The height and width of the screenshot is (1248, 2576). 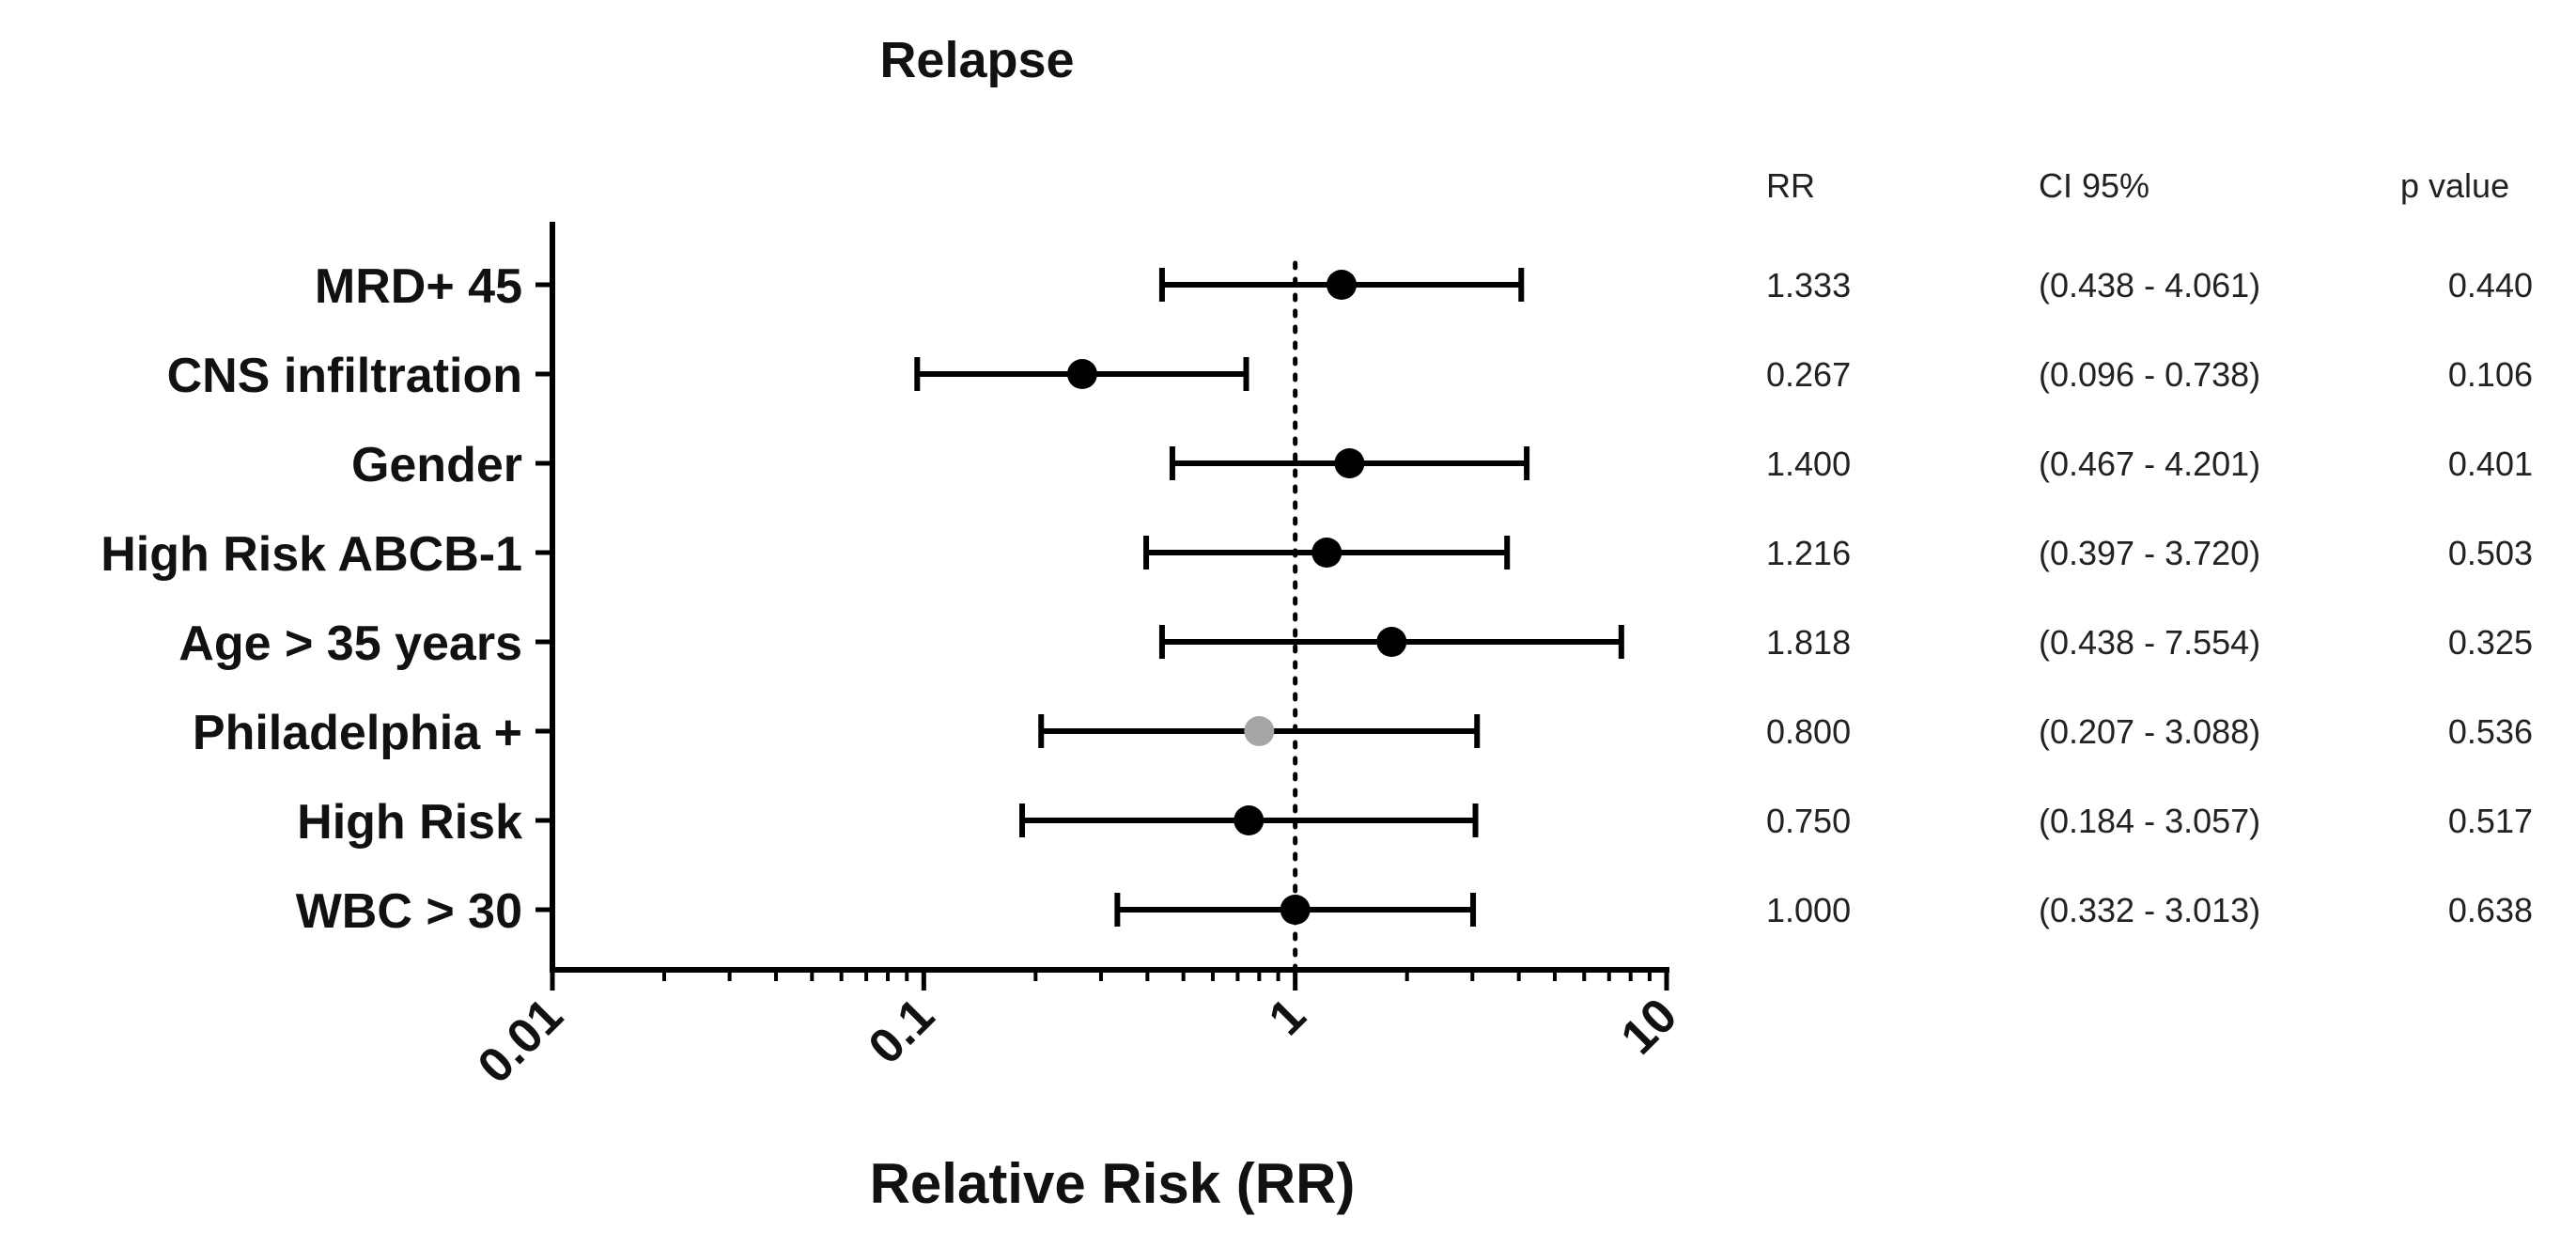 I want to click on p-value: 0.517, so click(x=2490, y=821).